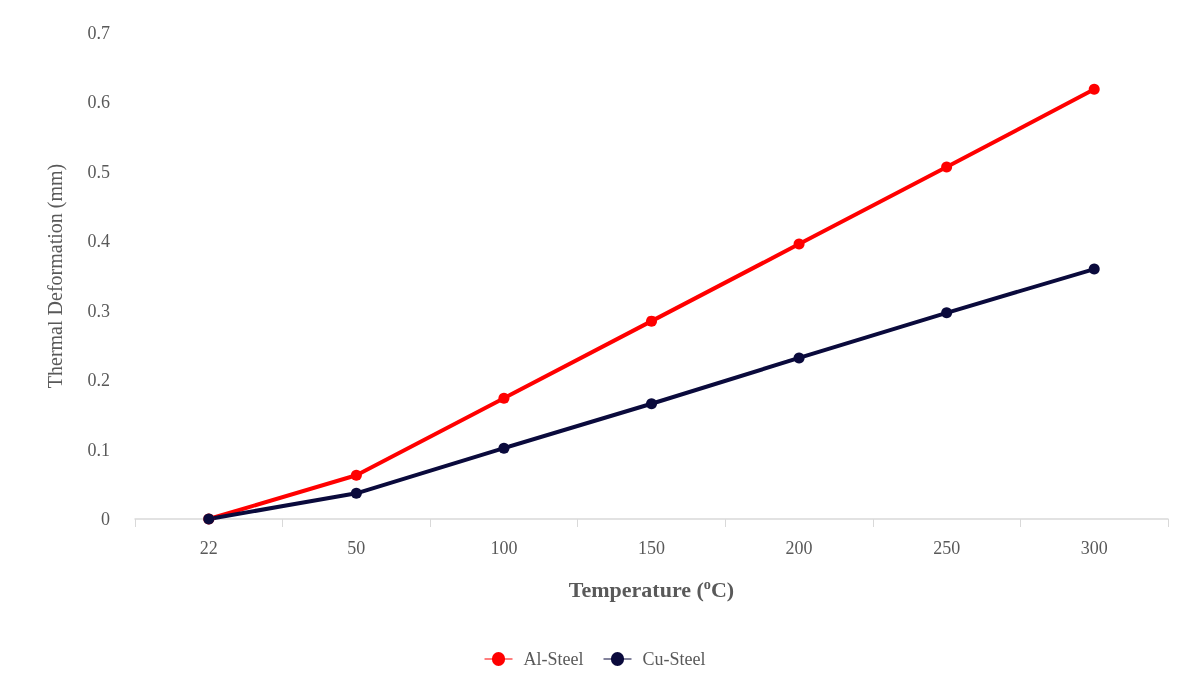 This screenshot has width=1190, height=691. Describe the element at coordinates (98, 33) in the screenshot. I see `y-tick-label: 0.7` at that location.